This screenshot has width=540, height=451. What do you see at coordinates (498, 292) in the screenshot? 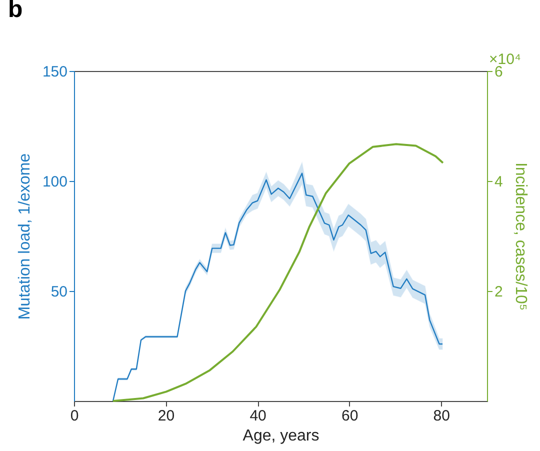
I see `y2-tick-label: 2` at bounding box center [498, 292].